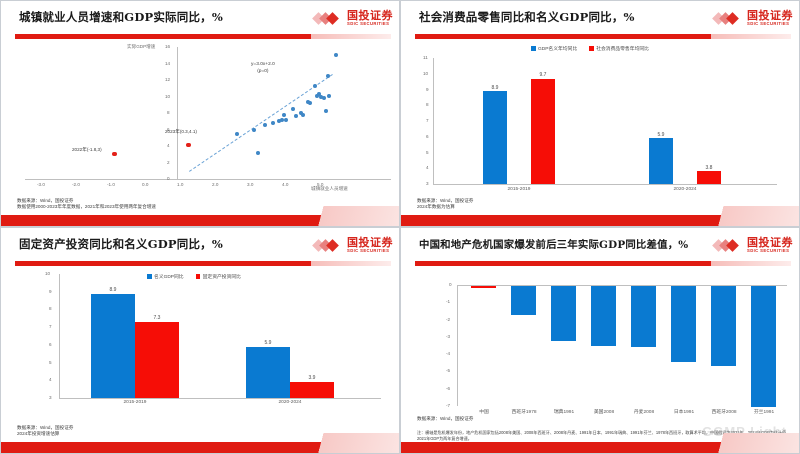  I want to click on y-tick: -6, so click(448, 388).